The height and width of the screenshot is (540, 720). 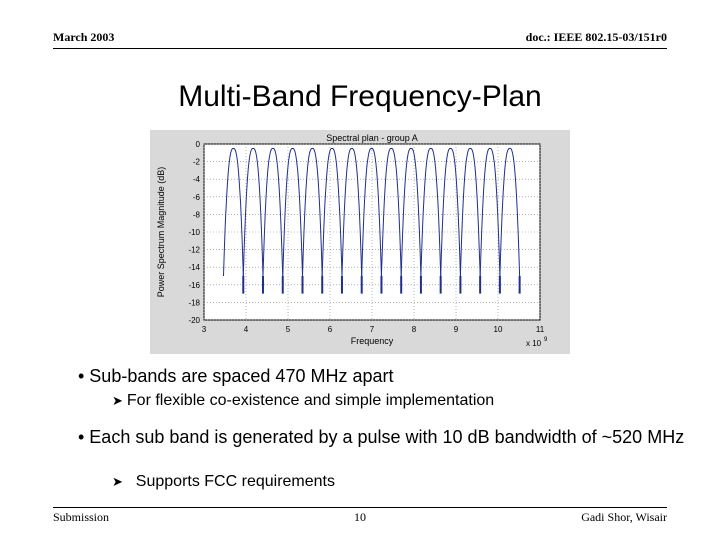 I want to click on sub-bullet-2-text: Supports FCC requirements, so click(x=235, y=481).